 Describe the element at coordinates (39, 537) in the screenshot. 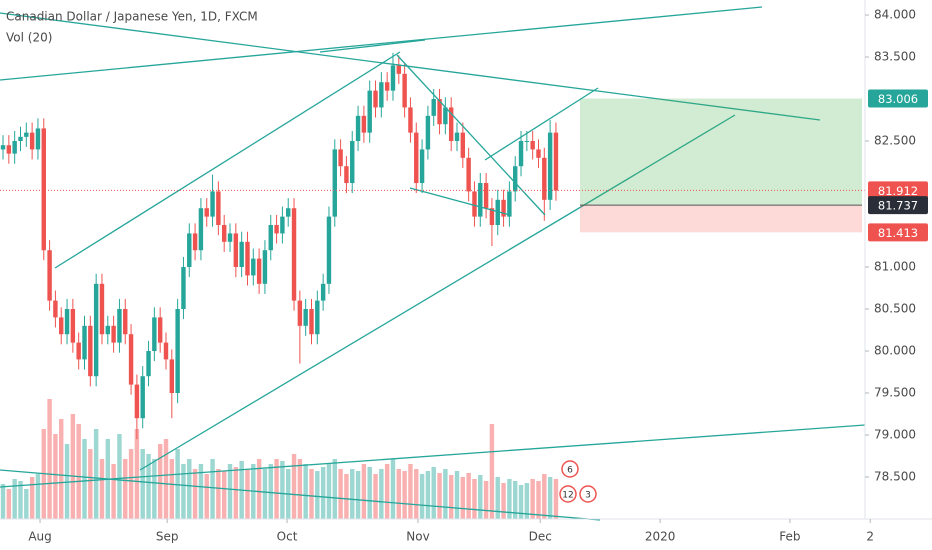

I see `x-tick-label: Aug` at that location.